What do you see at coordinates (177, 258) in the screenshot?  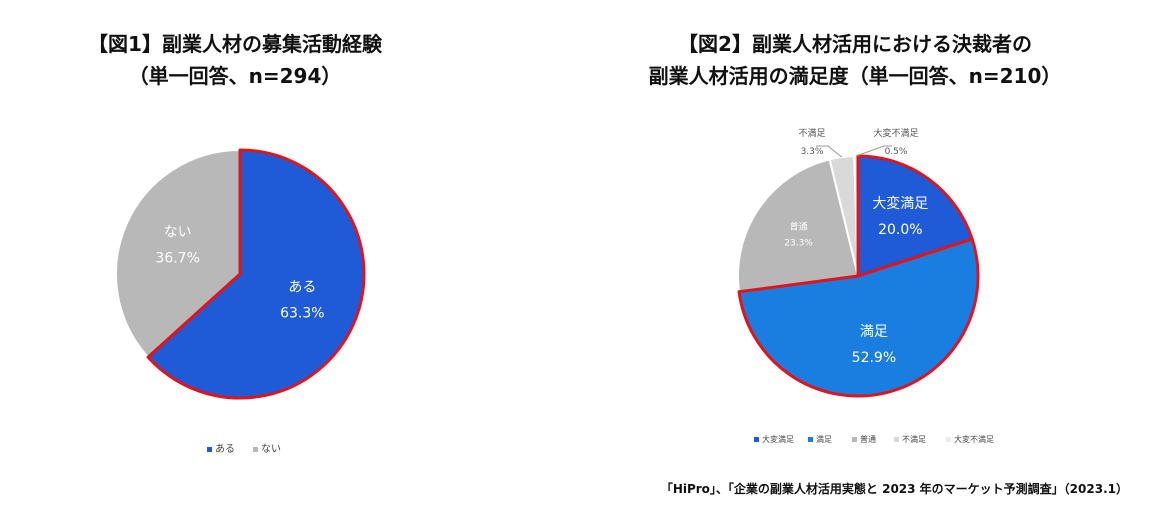 I see `chart1-value-1: 36.7%` at bounding box center [177, 258].